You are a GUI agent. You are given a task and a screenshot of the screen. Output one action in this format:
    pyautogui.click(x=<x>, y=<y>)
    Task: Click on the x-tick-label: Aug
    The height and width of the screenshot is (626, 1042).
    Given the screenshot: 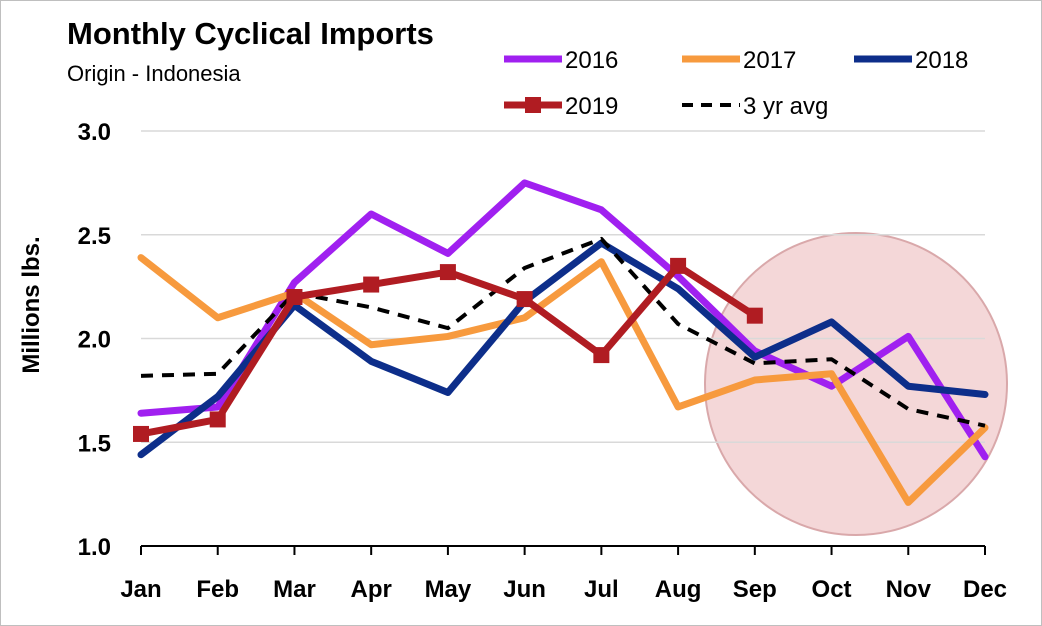 What is the action you would take?
    pyautogui.click(x=678, y=589)
    